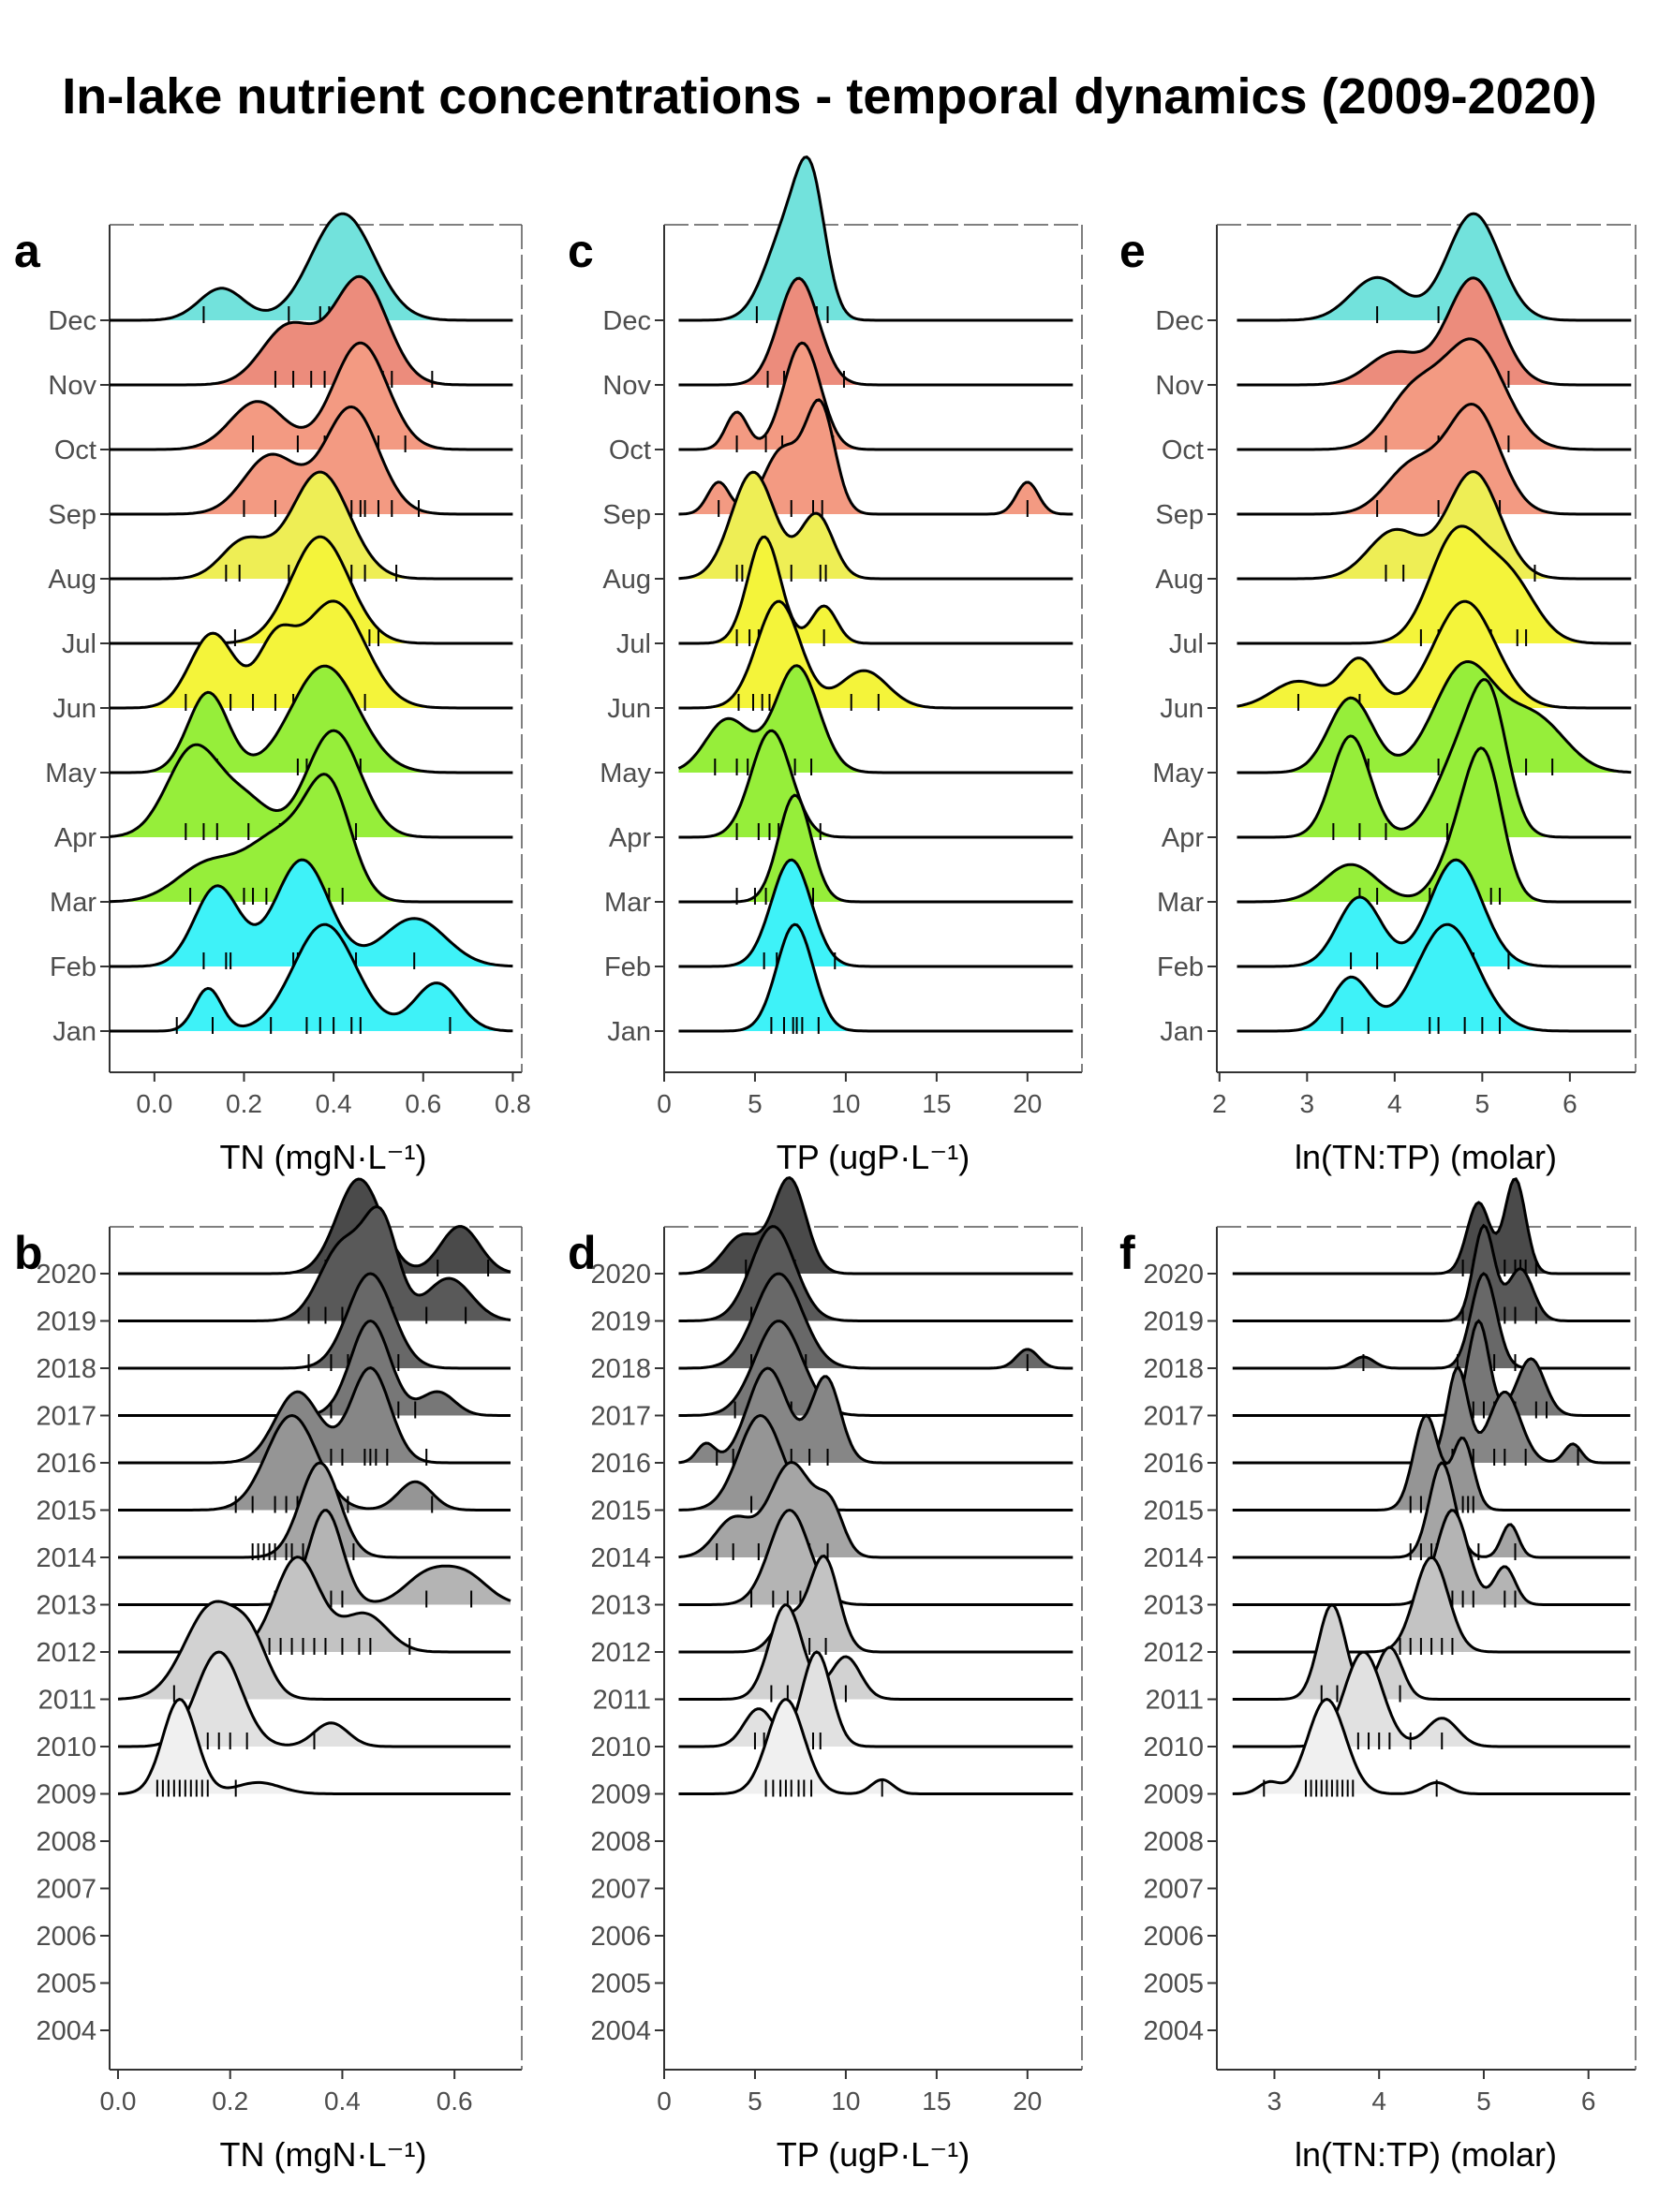 The height and width of the screenshot is (2212, 1659). I want to click on x-axis-title: TN (mgN·L⁻¹), so click(324, 1157).